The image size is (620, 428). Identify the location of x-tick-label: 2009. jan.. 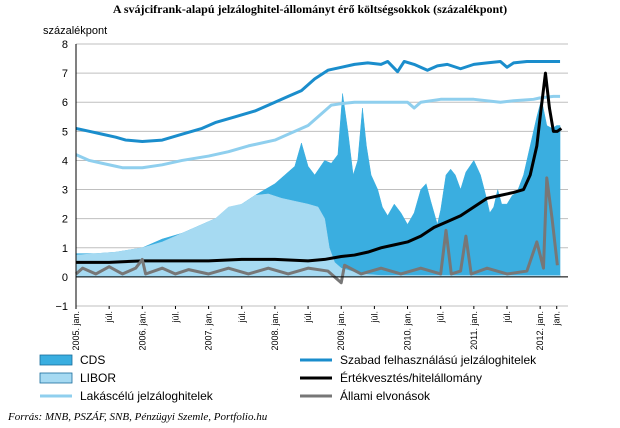
(341, 331).